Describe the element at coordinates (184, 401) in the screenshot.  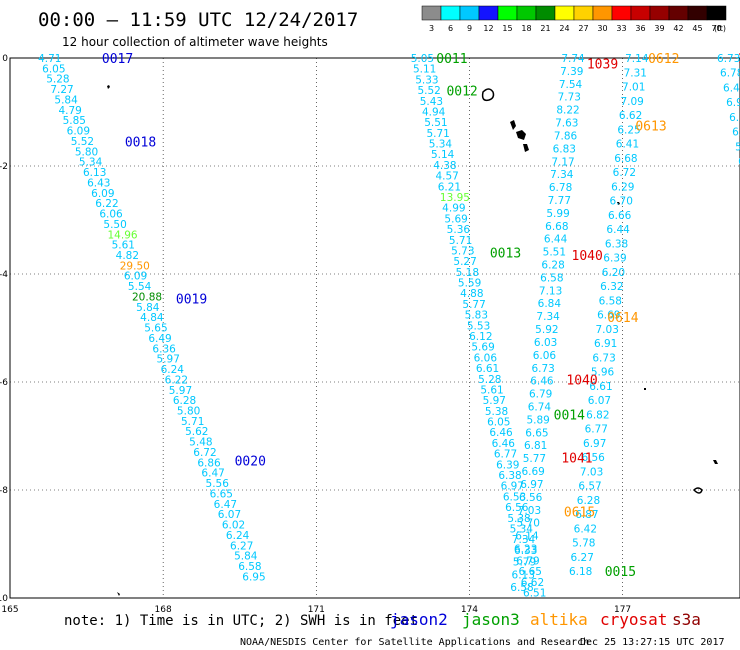
I see `swh-value: 6.28` at that location.